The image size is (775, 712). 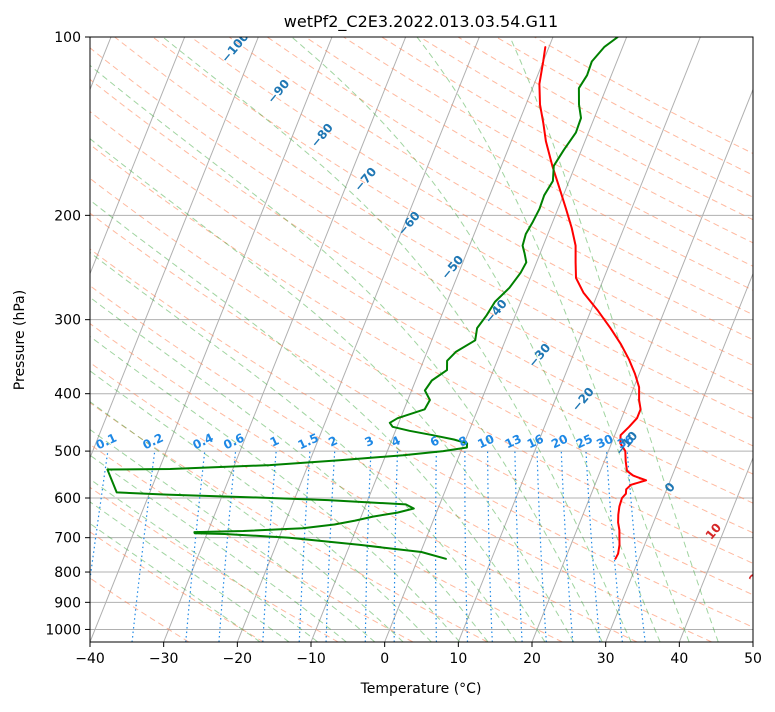 I want to click on chart-title: wetPf2_C2E3.2022.013.03.54.G11, so click(x=421, y=22).